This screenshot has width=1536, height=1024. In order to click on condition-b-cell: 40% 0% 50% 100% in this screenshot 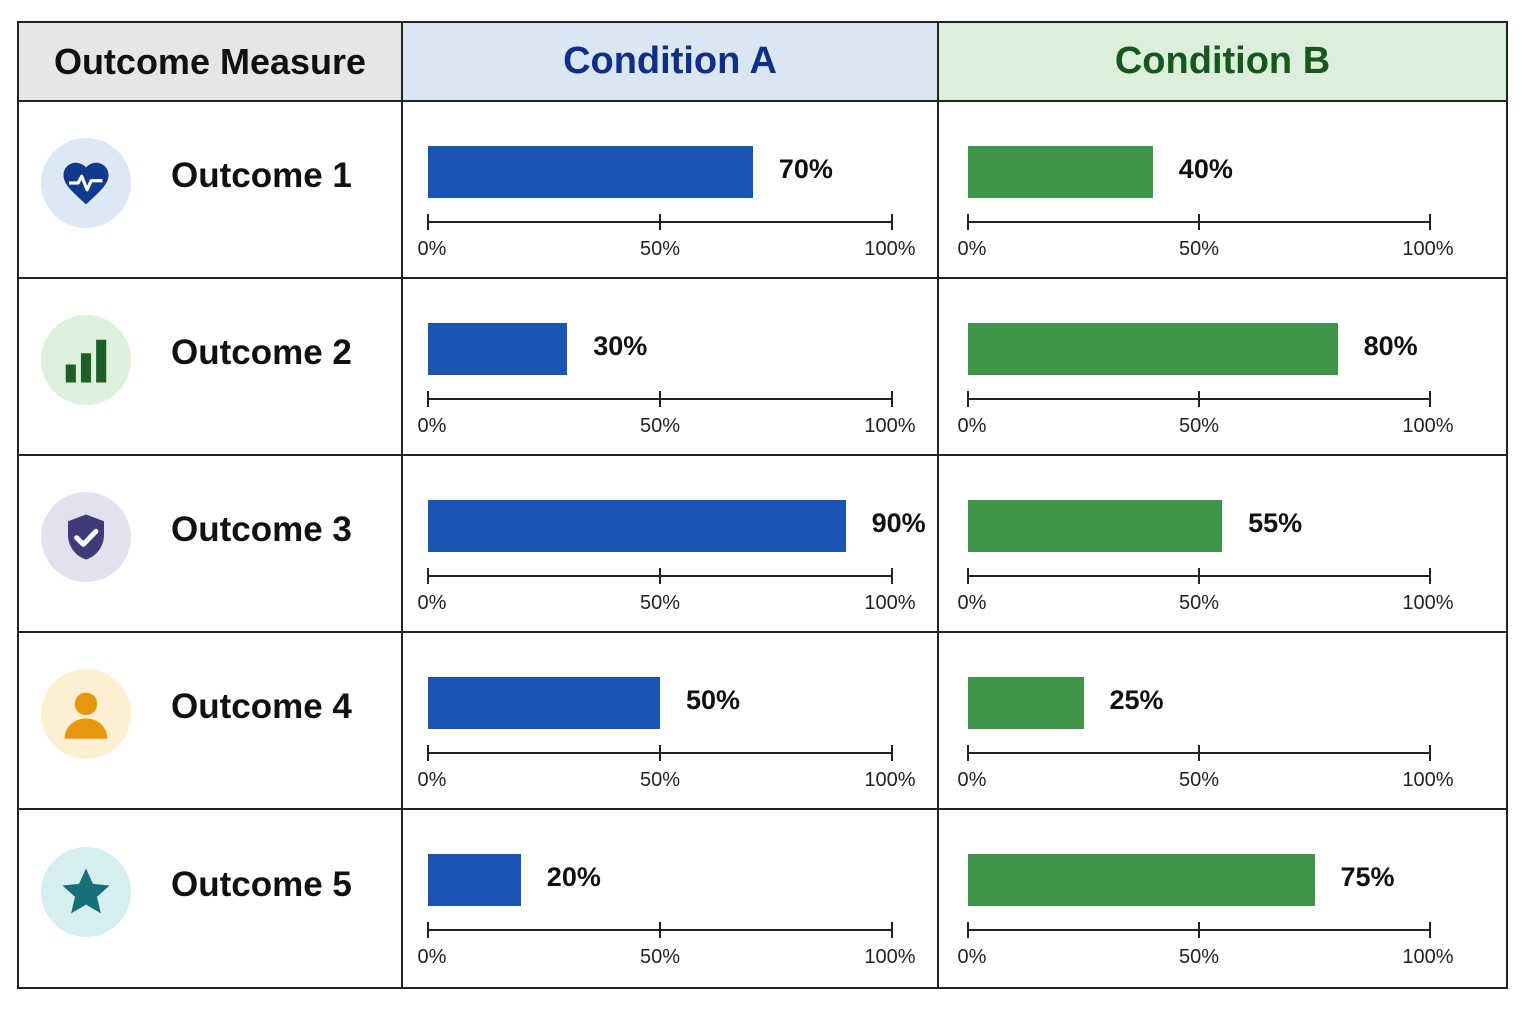, I will do `click(1222, 190)`.